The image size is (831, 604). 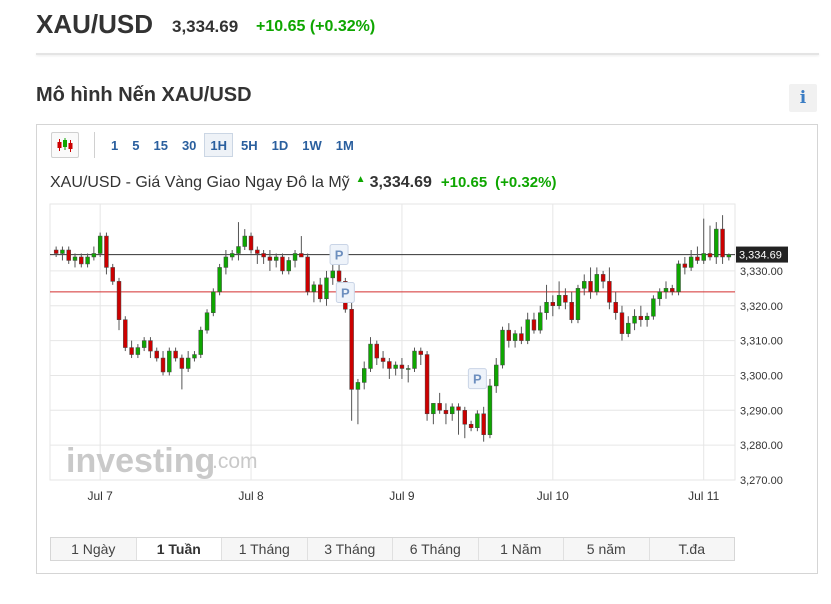 What do you see at coordinates (761, 411) in the screenshot?
I see `y-tick-label: 3,290.00` at bounding box center [761, 411].